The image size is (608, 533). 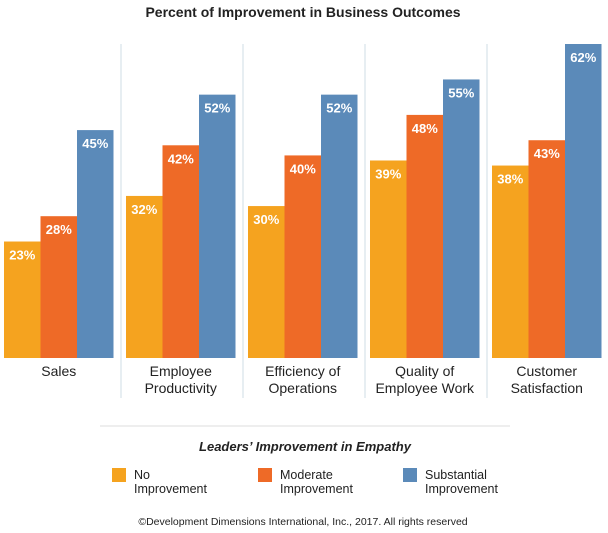 What do you see at coordinates (58, 371) in the screenshot?
I see `category-label: Sales` at bounding box center [58, 371].